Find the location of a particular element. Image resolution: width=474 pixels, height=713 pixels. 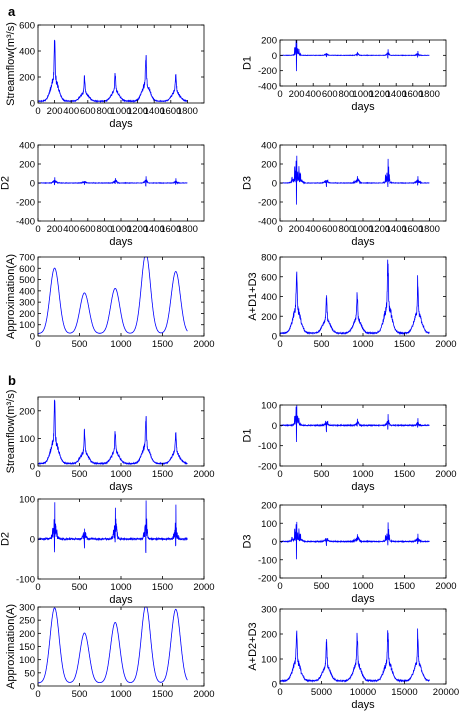

y-axis-label: D2 is located at coordinates (5, 183).